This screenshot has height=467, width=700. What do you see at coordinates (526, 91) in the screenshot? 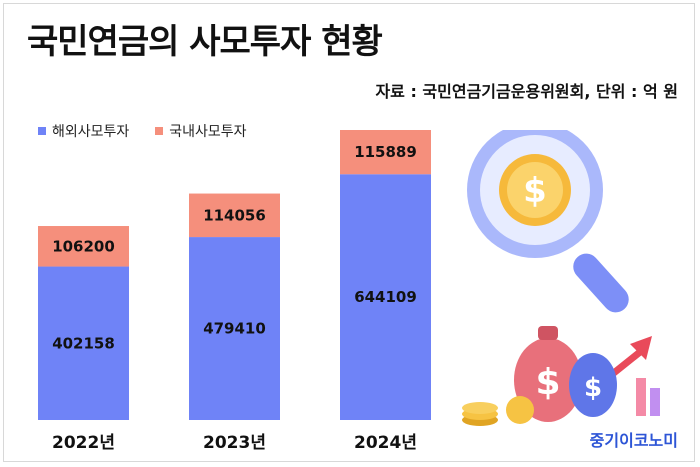
I see `source-note: 자료 : 국민연금기금운용위원회, 단위 : 억 원` at bounding box center [526, 91].